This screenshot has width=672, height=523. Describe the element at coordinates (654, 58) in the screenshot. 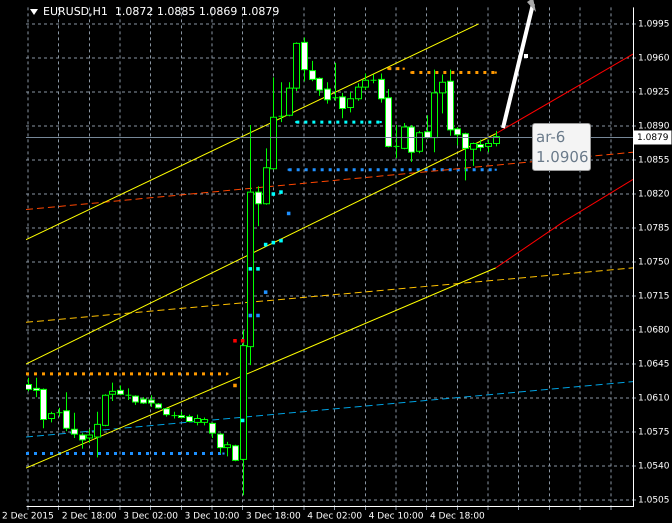

I see `y-tick-label: 1.0960` at that location.